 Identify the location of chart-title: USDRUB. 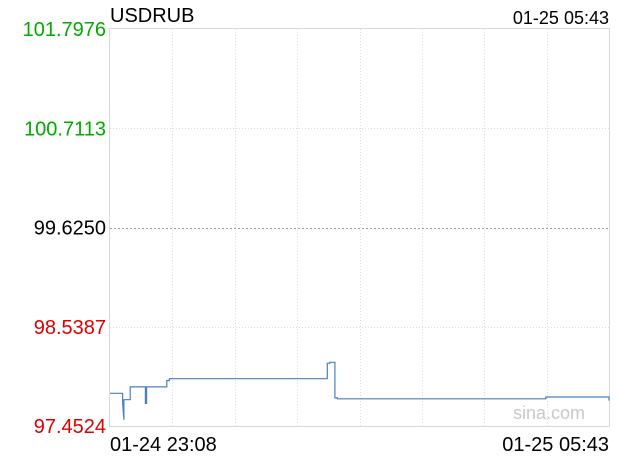
(152, 16).